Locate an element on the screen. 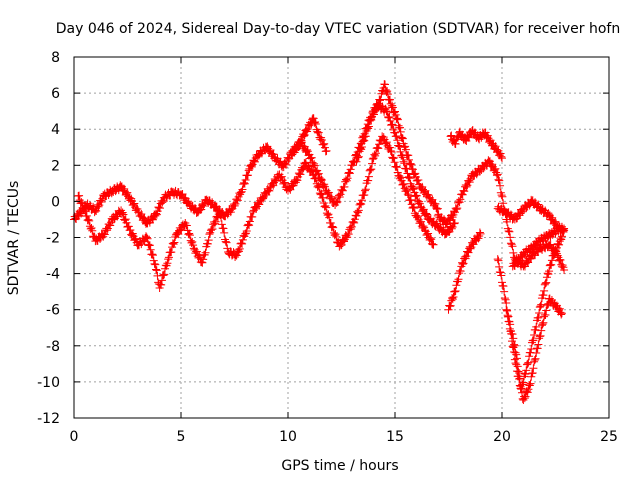  y-tick-label: 2 is located at coordinates (55, 166).